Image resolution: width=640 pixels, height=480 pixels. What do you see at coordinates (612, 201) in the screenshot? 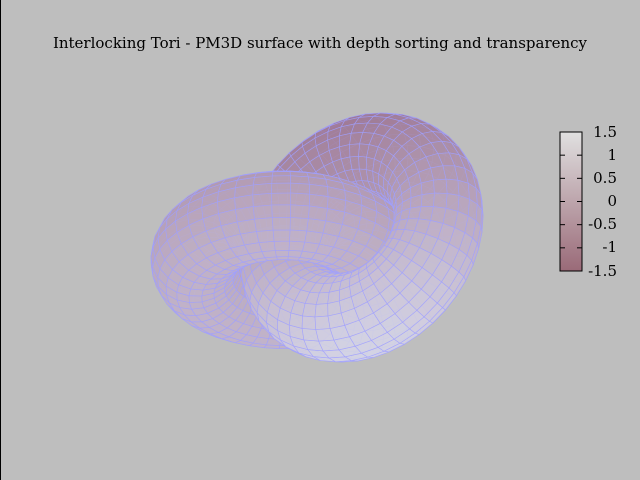
I see `colorbar-tick-label: 0` at bounding box center [612, 201].